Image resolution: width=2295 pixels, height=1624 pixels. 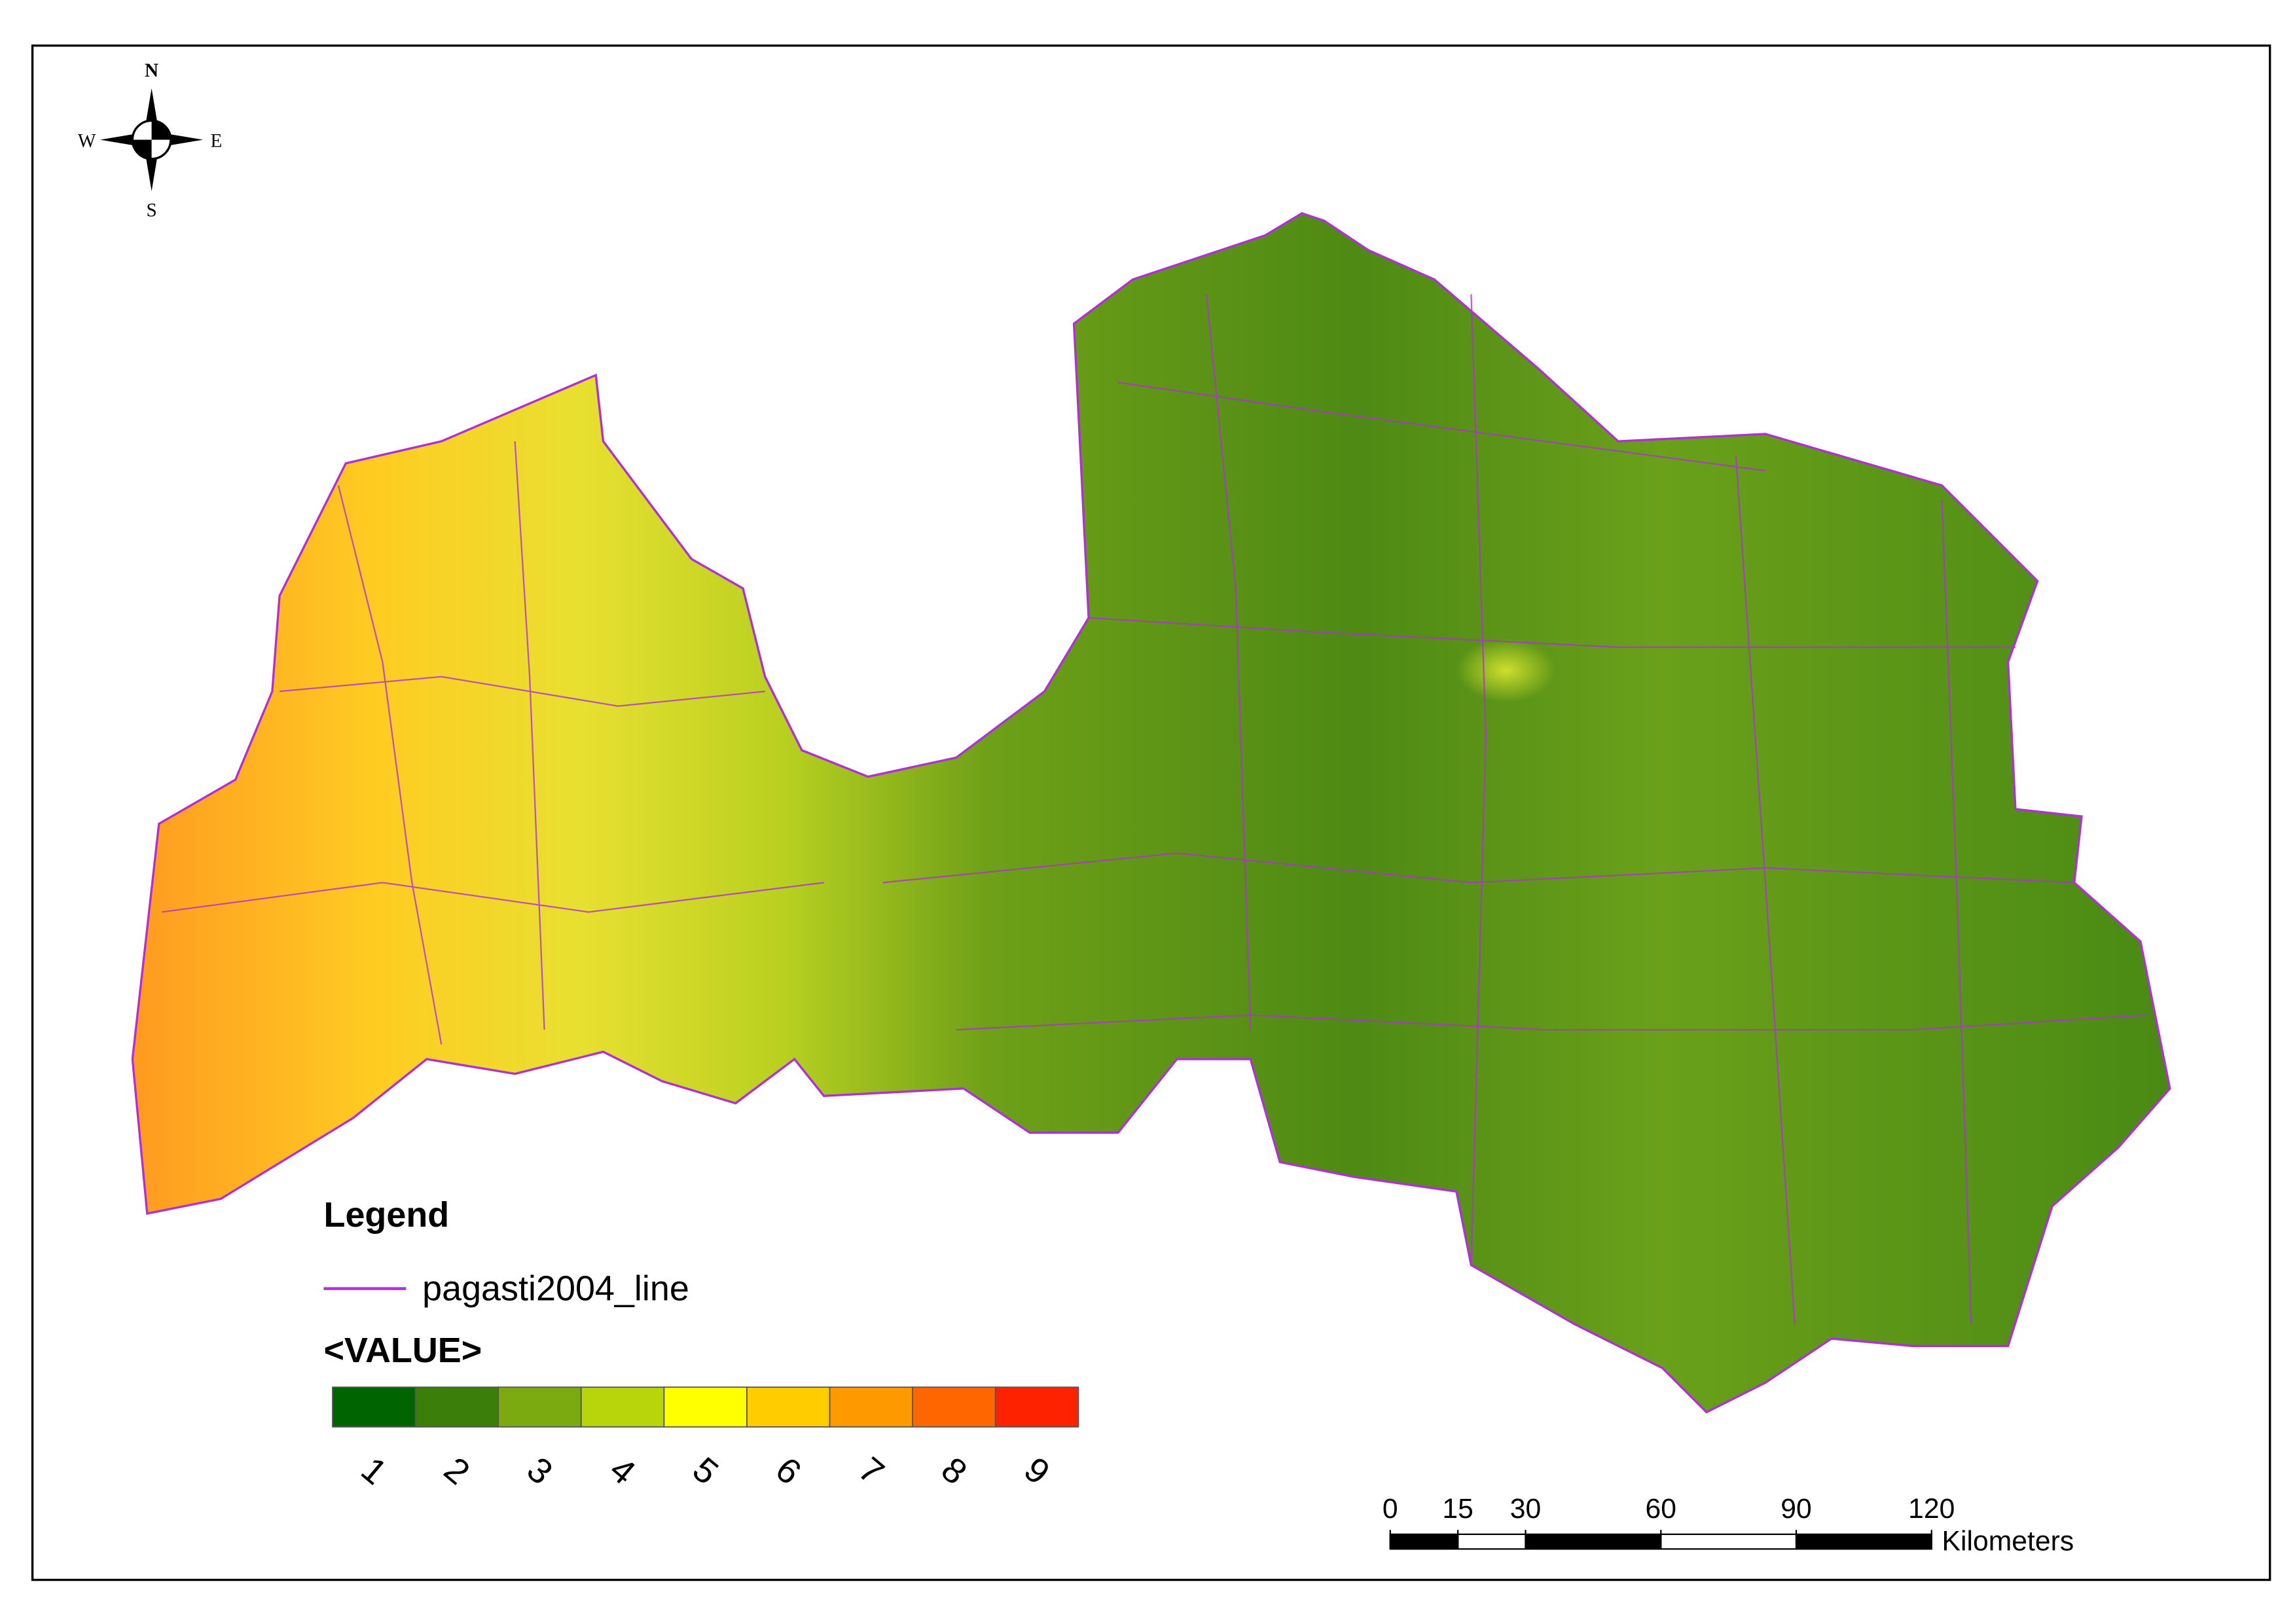 I want to click on compass-s: S, so click(x=151, y=210).